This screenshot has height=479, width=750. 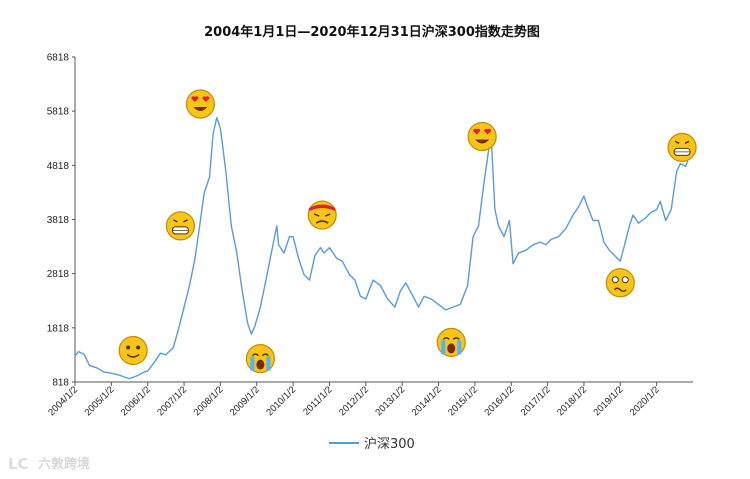 I want to click on angry-emoji, so click(x=322, y=215).